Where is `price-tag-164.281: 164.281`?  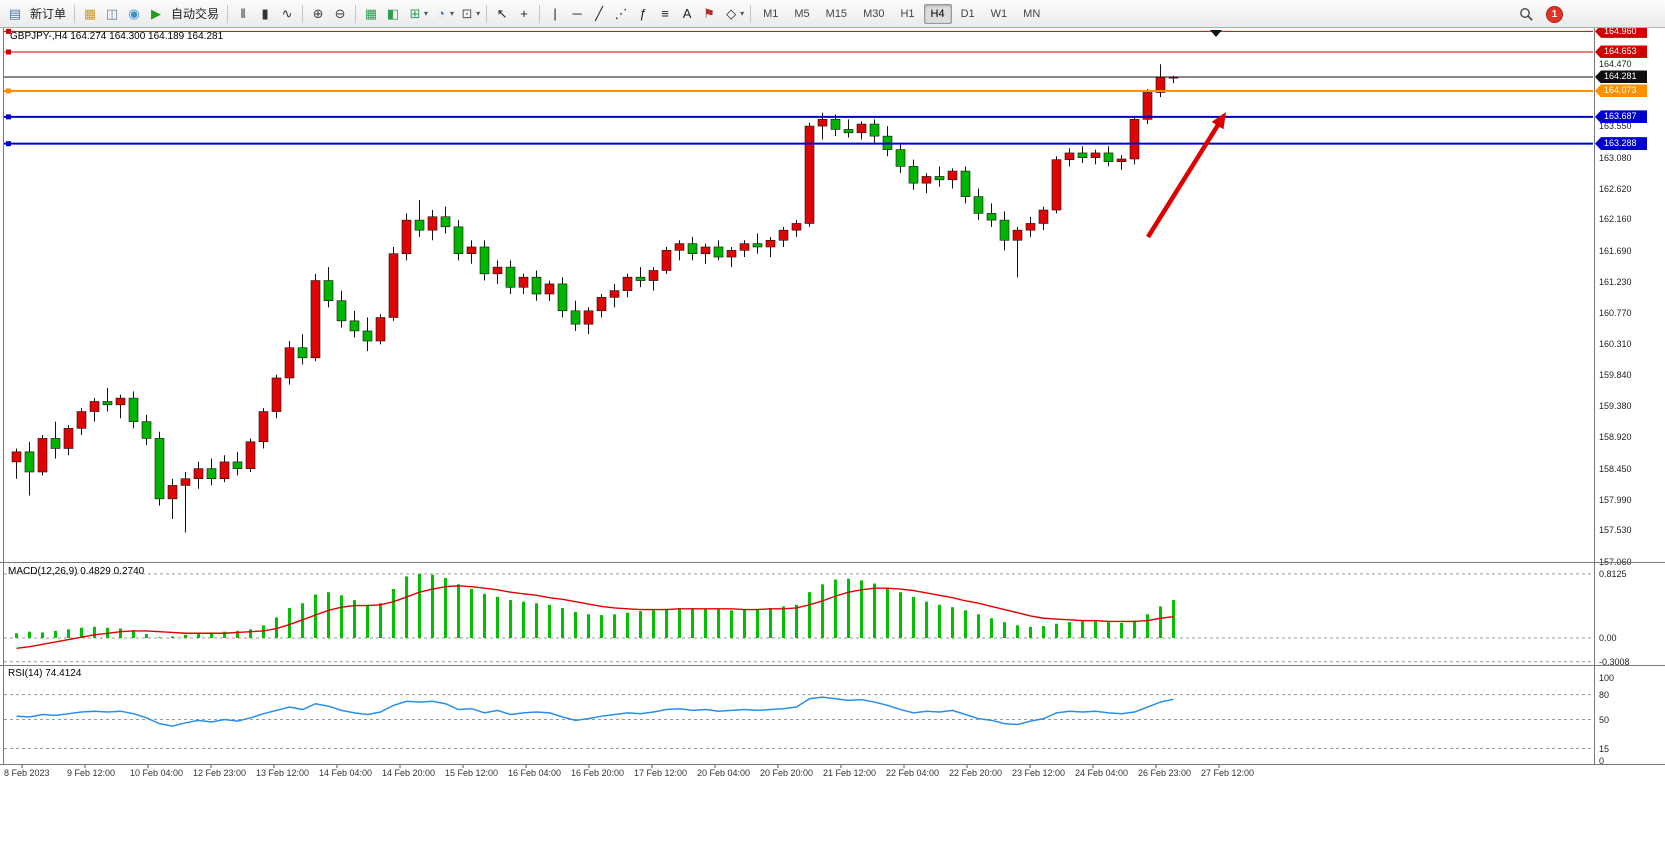
price-tag-164.281: 164.281 is located at coordinates (1621, 77).